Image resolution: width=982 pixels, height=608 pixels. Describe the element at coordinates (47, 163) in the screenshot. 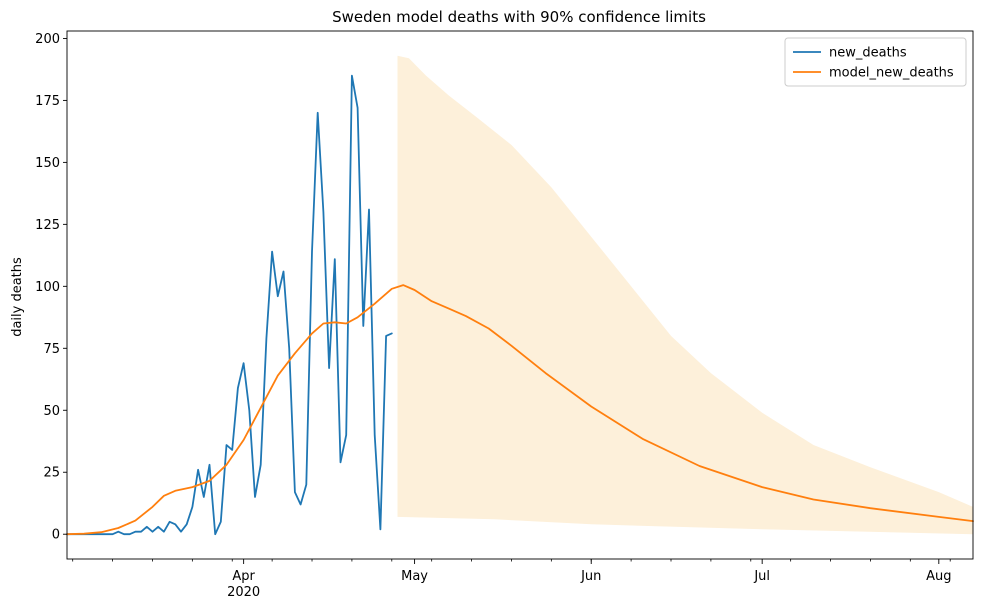

I see `y-tick-label: 150` at that location.